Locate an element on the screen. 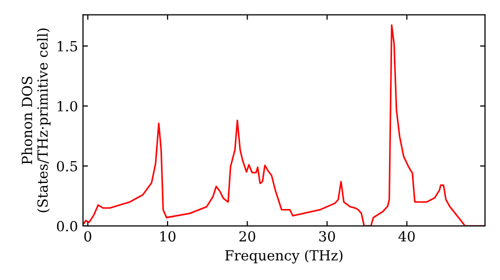  x-tick-label: 20 is located at coordinates (247, 236).